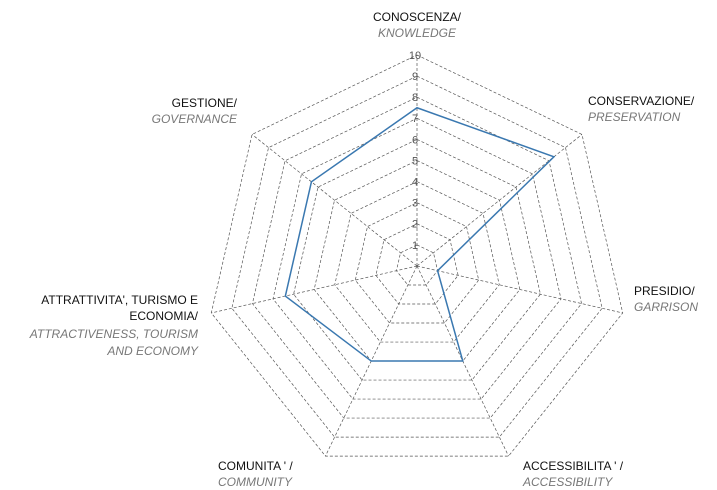 This screenshot has height=490, width=717. What do you see at coordinates (641, 101) in the screenshot?
I see `axis-label: CONSERVAZIONE/` at bounding box center [641, 101].